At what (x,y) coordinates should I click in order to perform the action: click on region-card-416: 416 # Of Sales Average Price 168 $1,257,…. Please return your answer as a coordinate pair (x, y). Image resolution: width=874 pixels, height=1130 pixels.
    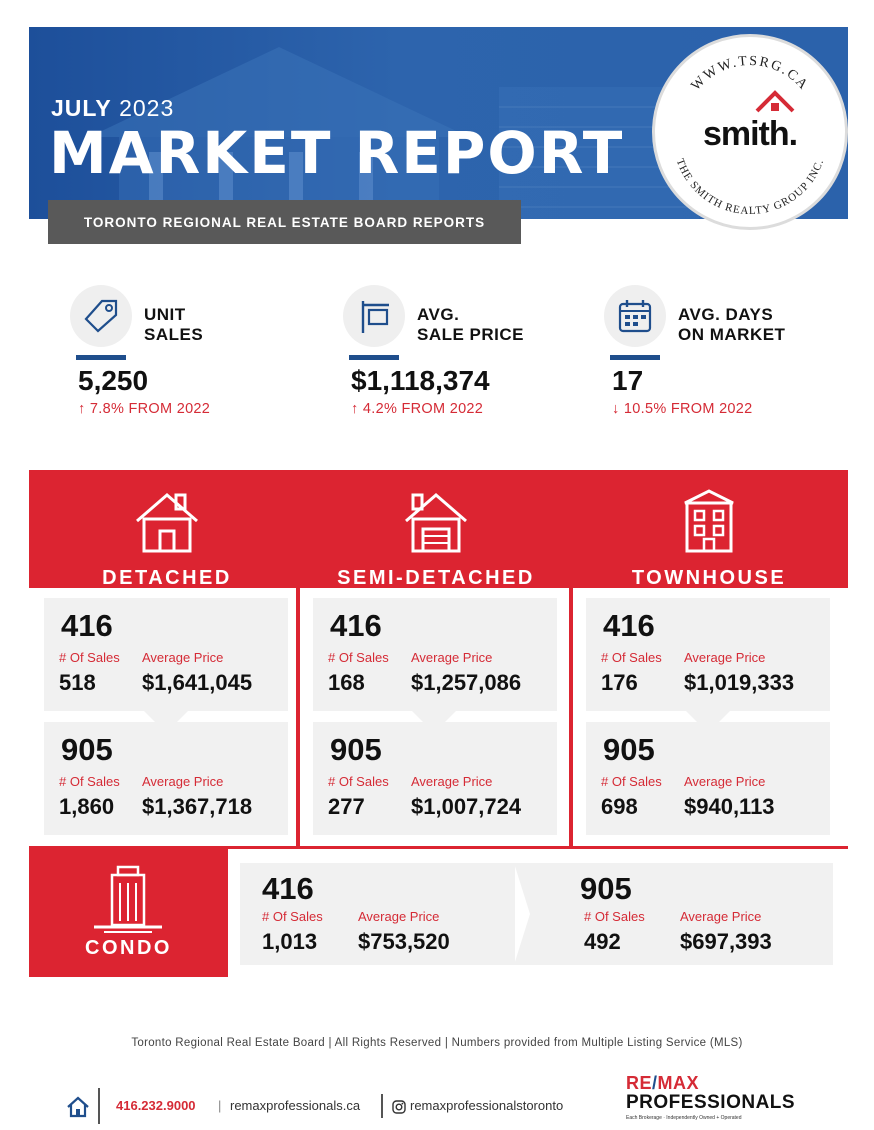
    Looking at the image, I should click on (435, 654).